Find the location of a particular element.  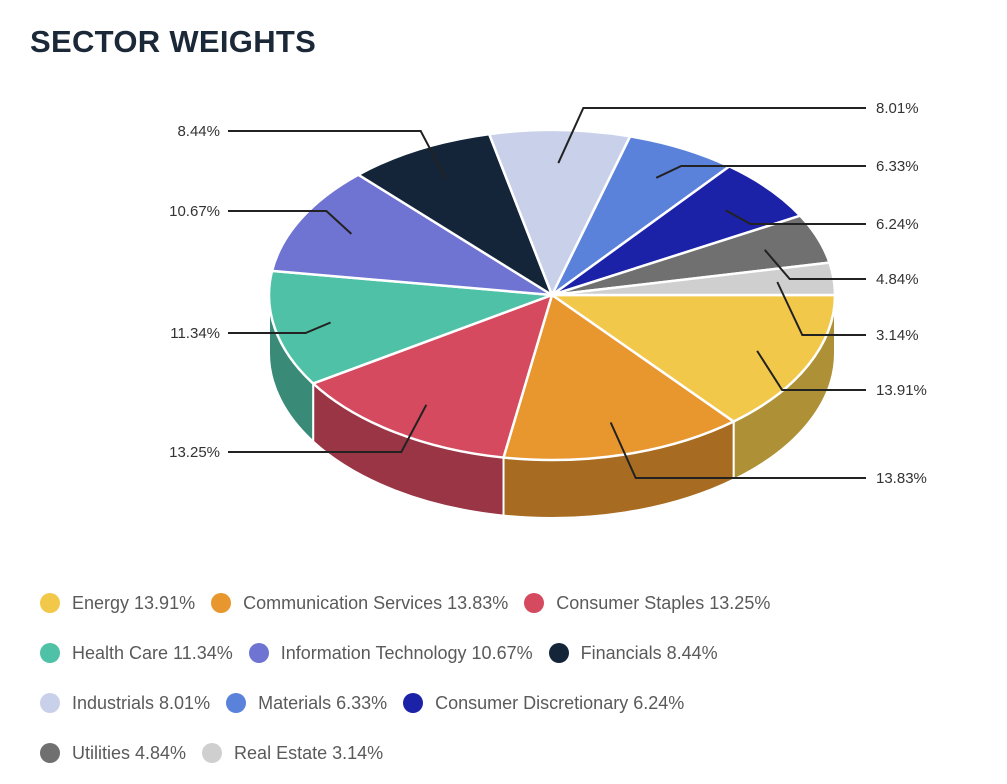

legend-item: Industrials 8.01% is located at coordinates (125, 703).